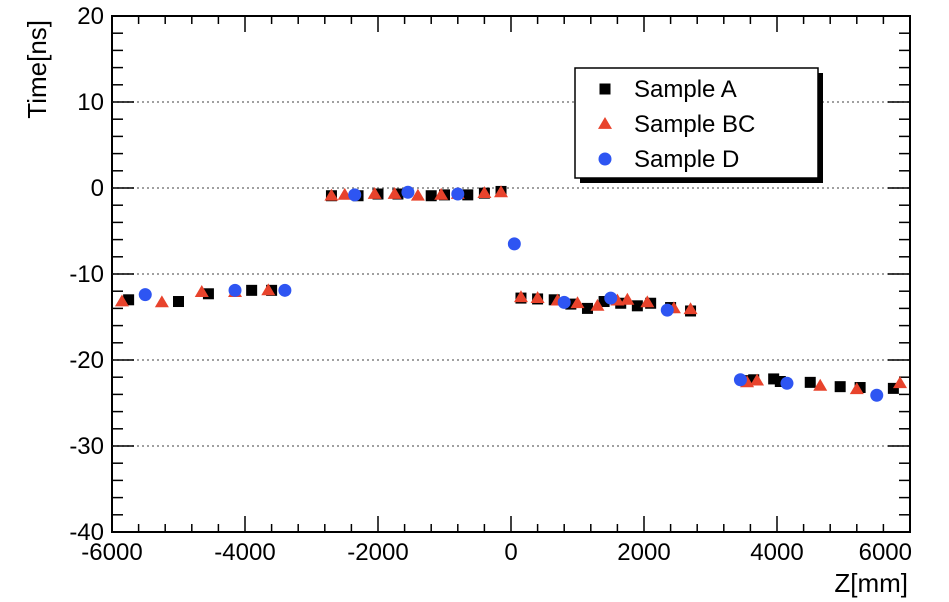  I want to click on y-tick-label: -40, so click(86, 532).